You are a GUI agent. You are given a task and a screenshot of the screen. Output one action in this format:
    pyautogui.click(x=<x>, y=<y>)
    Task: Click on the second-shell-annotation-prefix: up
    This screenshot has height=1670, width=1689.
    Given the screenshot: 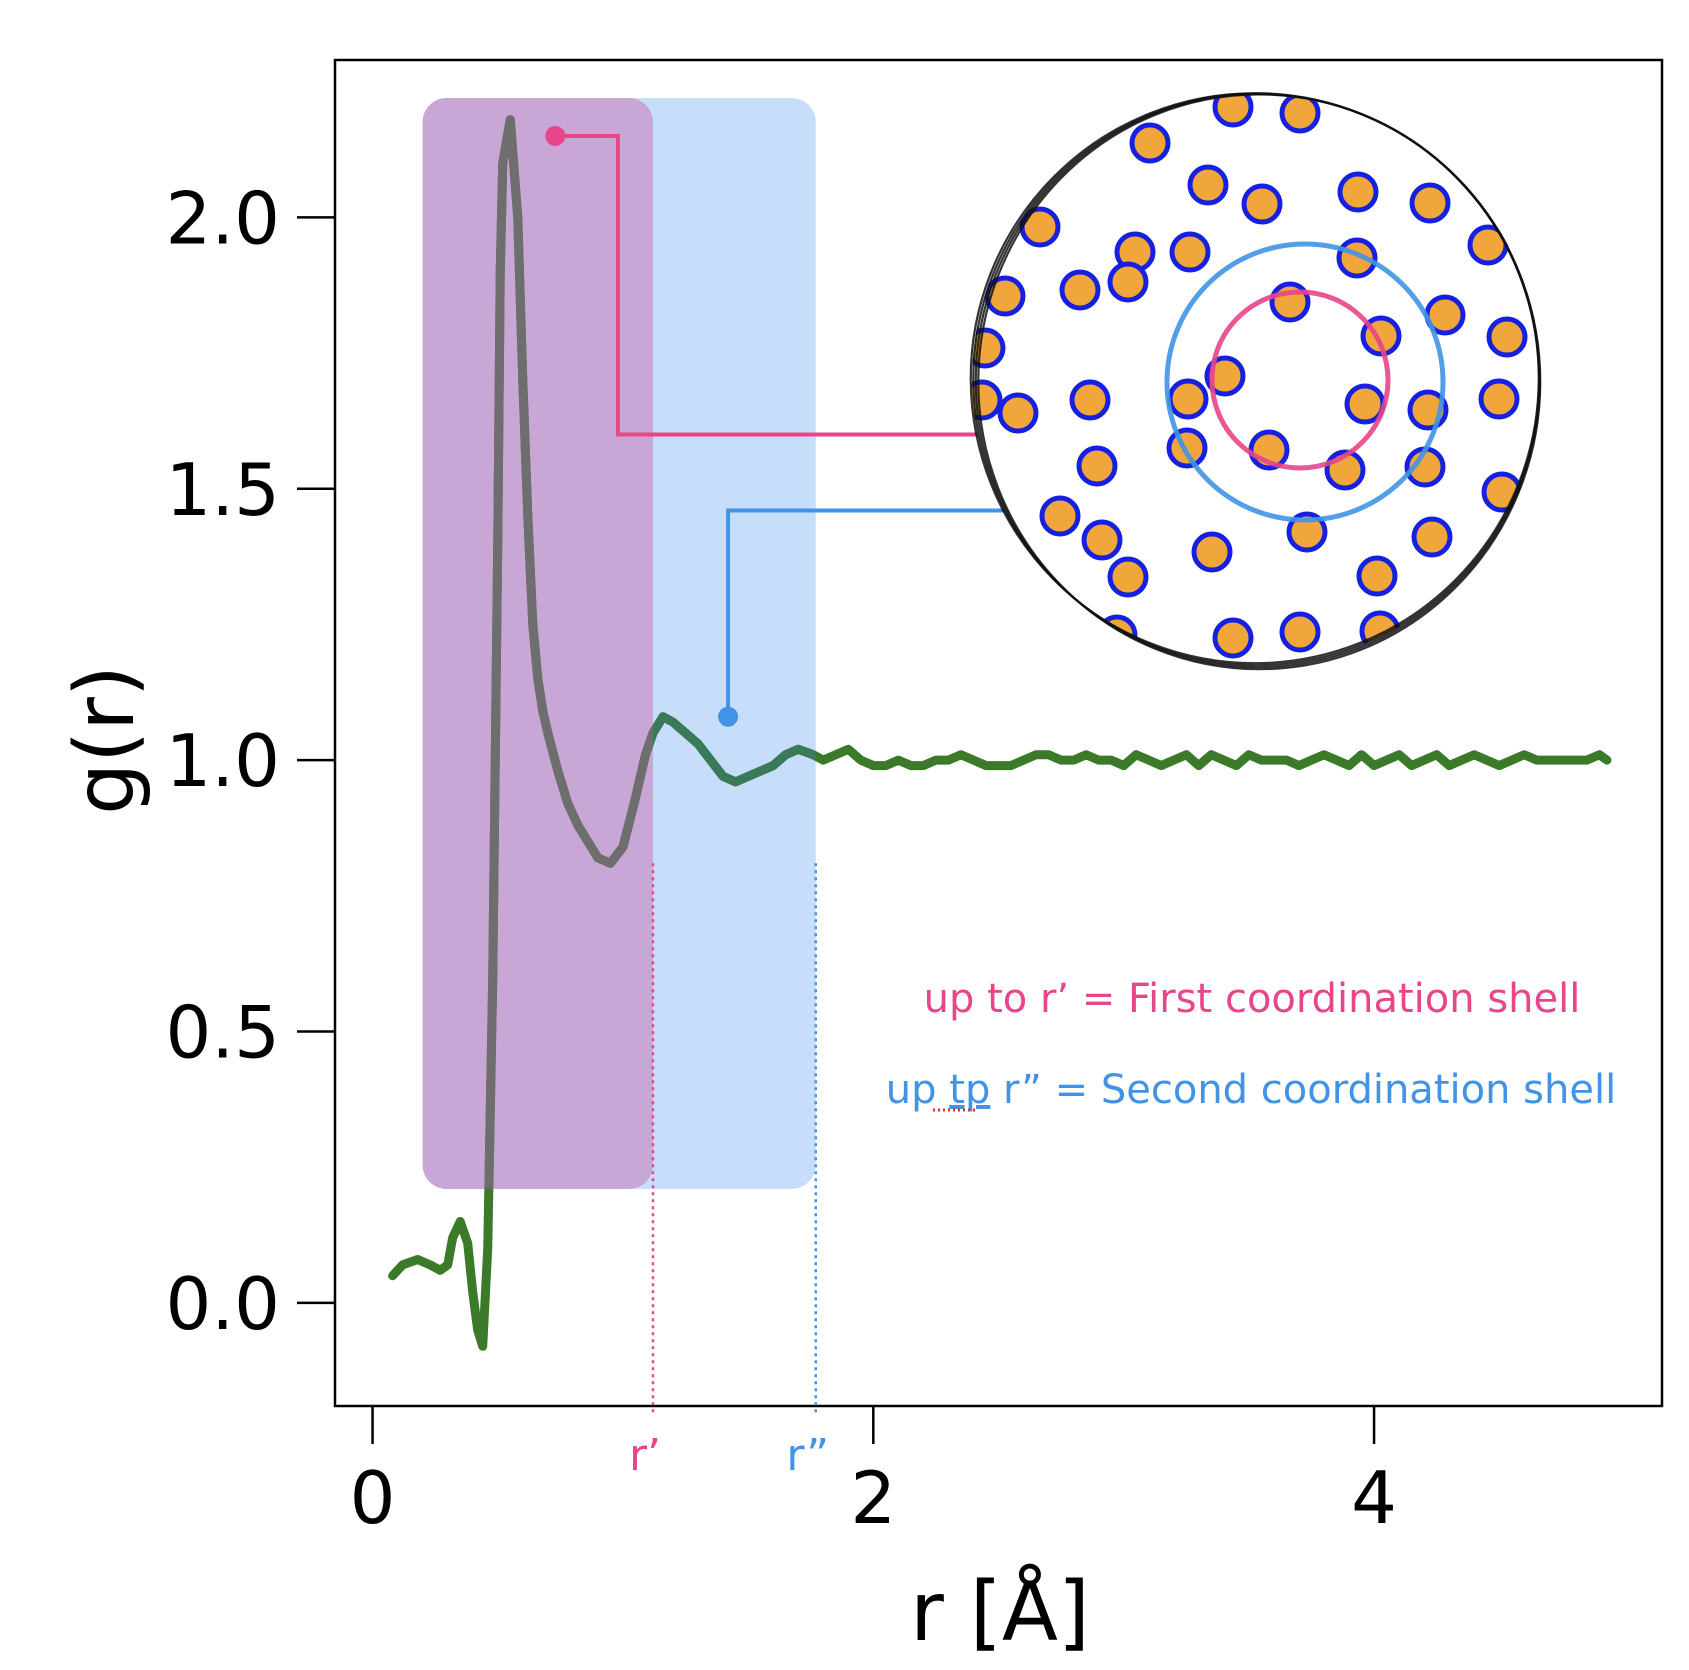 What is the action you would take?
    pyautogui.click(x=917, y=1090)
    